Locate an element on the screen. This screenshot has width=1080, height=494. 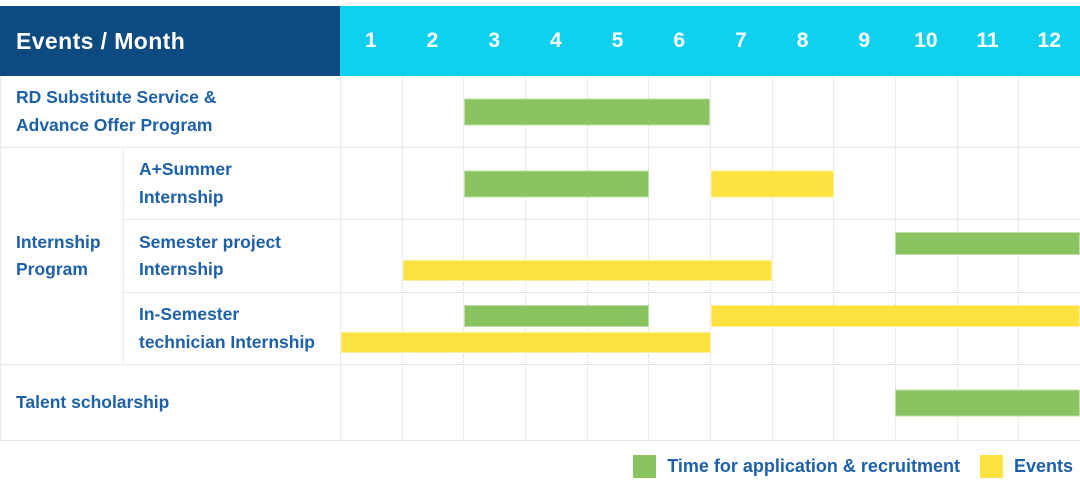
timeline-row-in-semester-technician-internship is located at coordinates (710, 329).